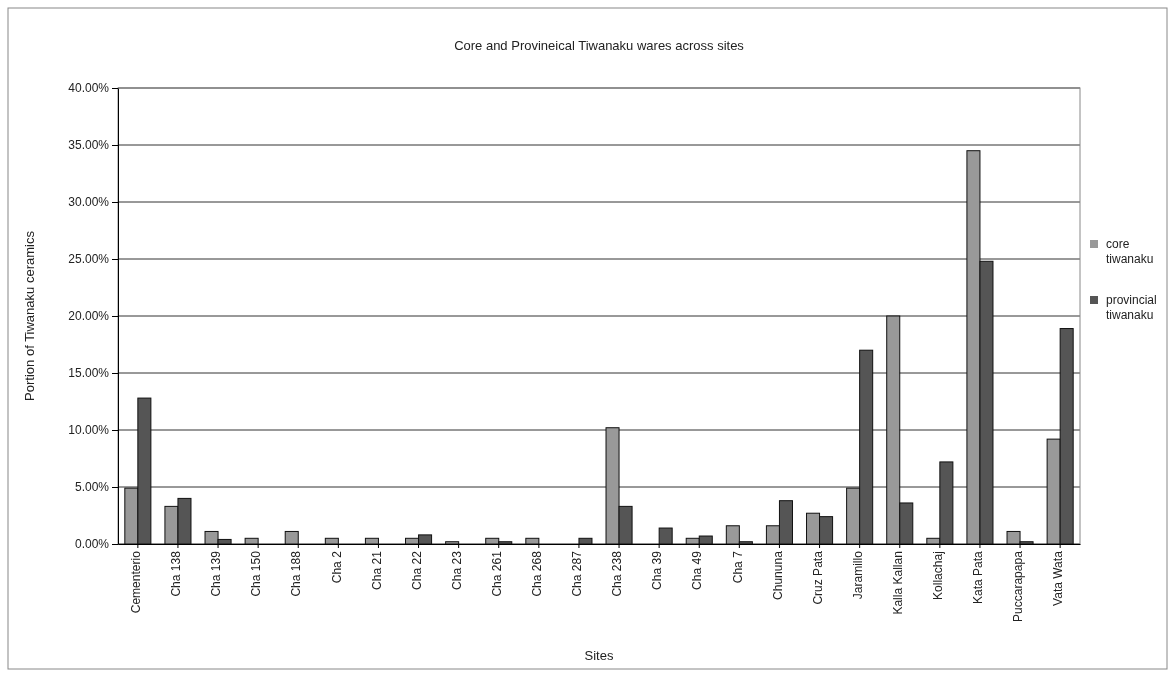 The height and width of the screenshot is (677, 1175). What do you see at coordinates (1018, 586) in the screenshot?
I see `x-tick-label: Puccarapapa` at bounding box center [1018, 586].